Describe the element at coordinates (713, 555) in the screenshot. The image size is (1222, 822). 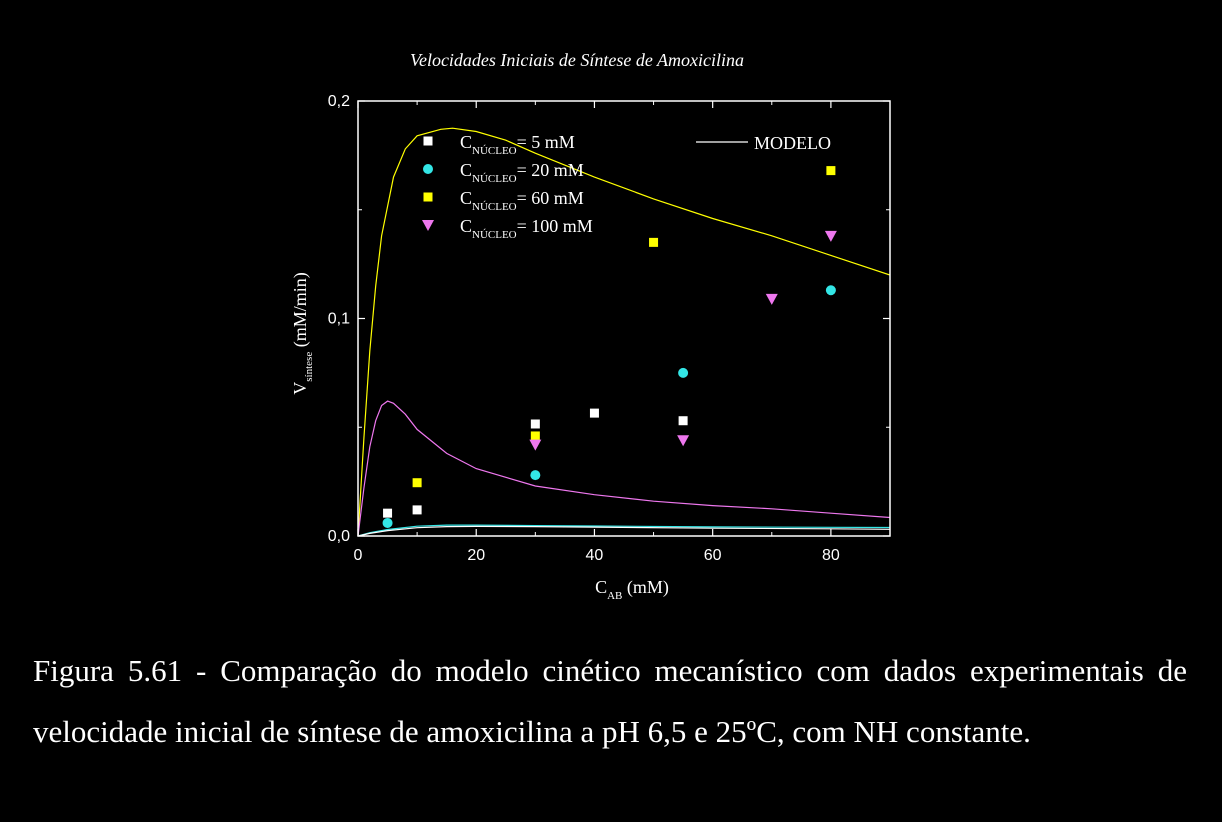
I see `x-tick-label: 60` at that location.